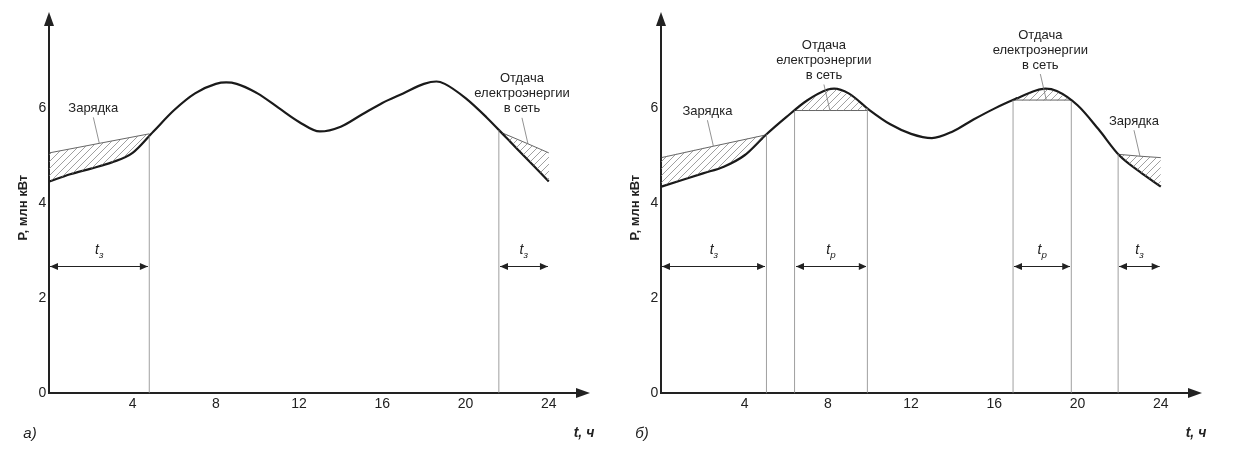 This screenshot has height=455, width=1255. Describe the element at coordinates (30, 433) in the screenshot. I see `text: а)` at that location.